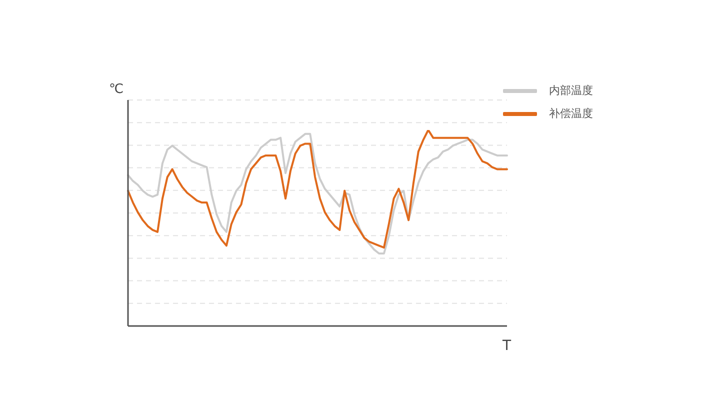 The width and height of the screenshot is (720, 408). Describe the element at coordinates (506, 346) in the screenshot. I see `x-axis-title: T` at that location.